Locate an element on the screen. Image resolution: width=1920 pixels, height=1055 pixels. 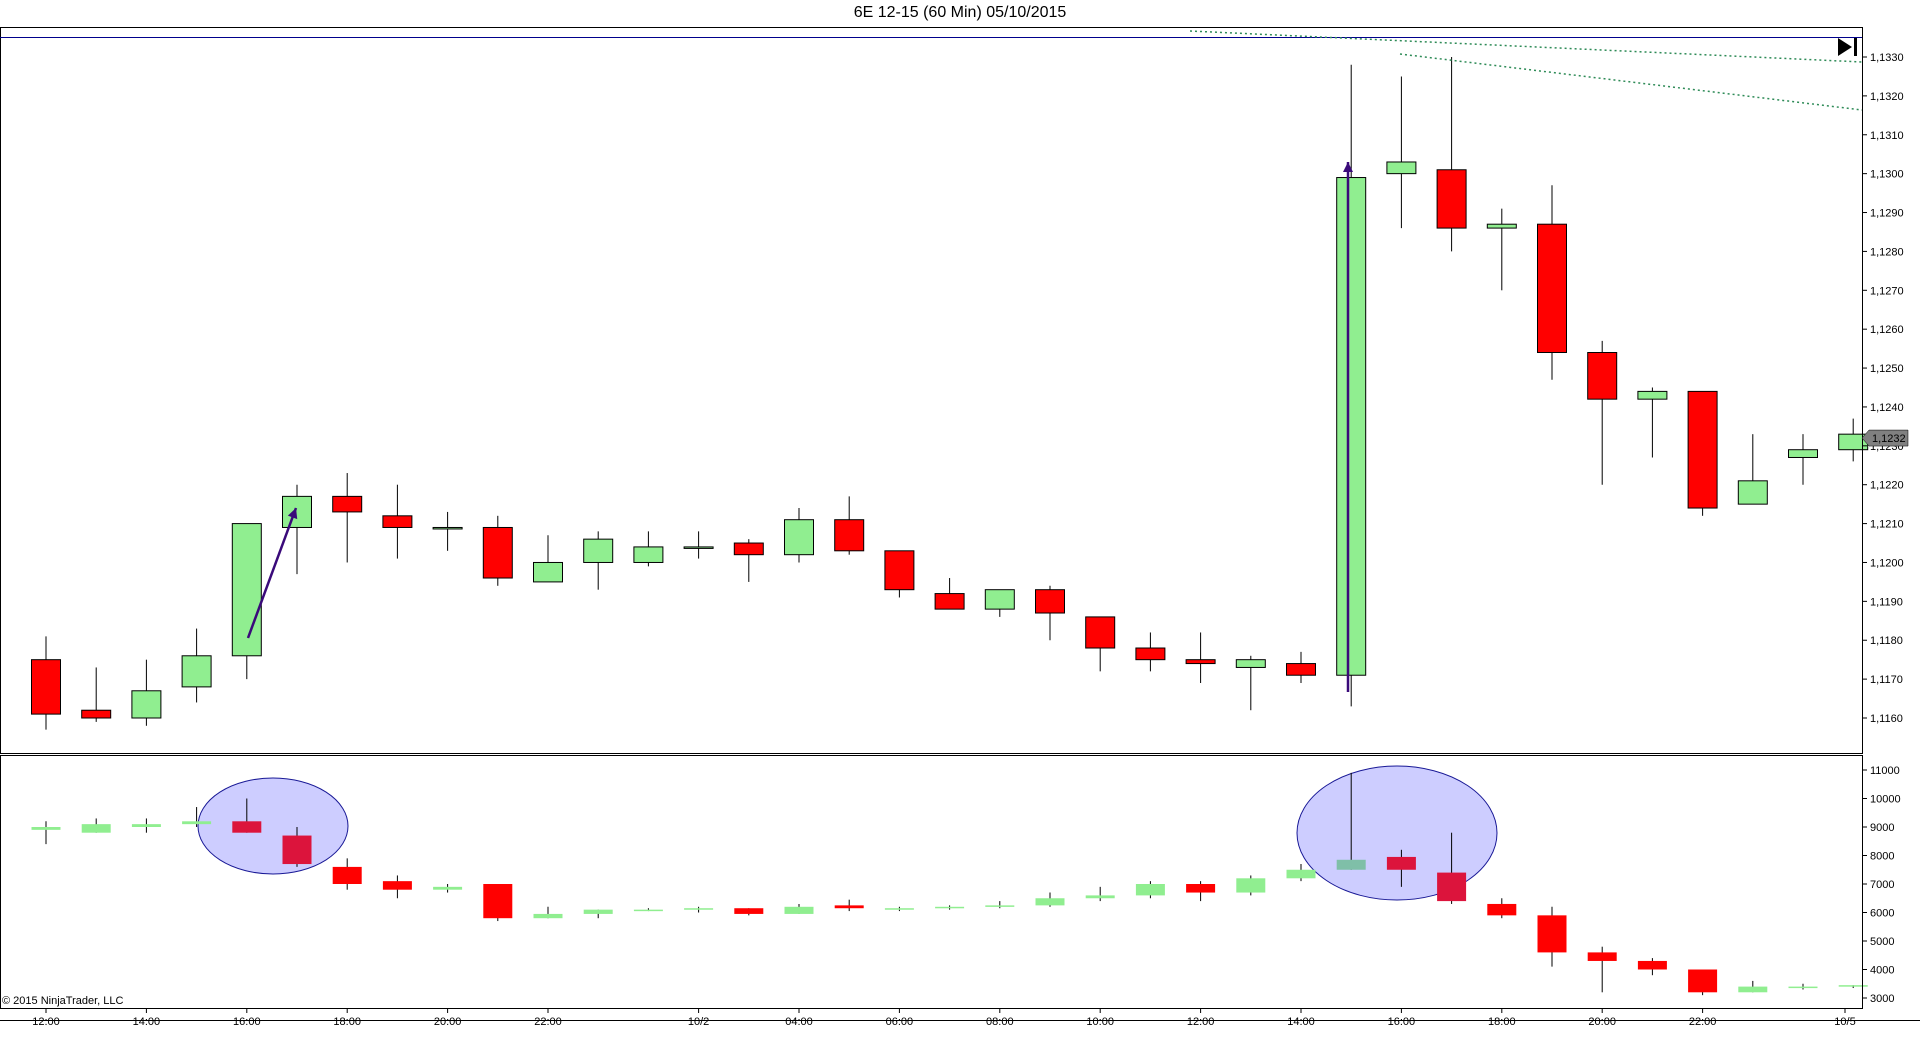
time-axis-label: 10:00 is located at coordinates (1100, 1022).